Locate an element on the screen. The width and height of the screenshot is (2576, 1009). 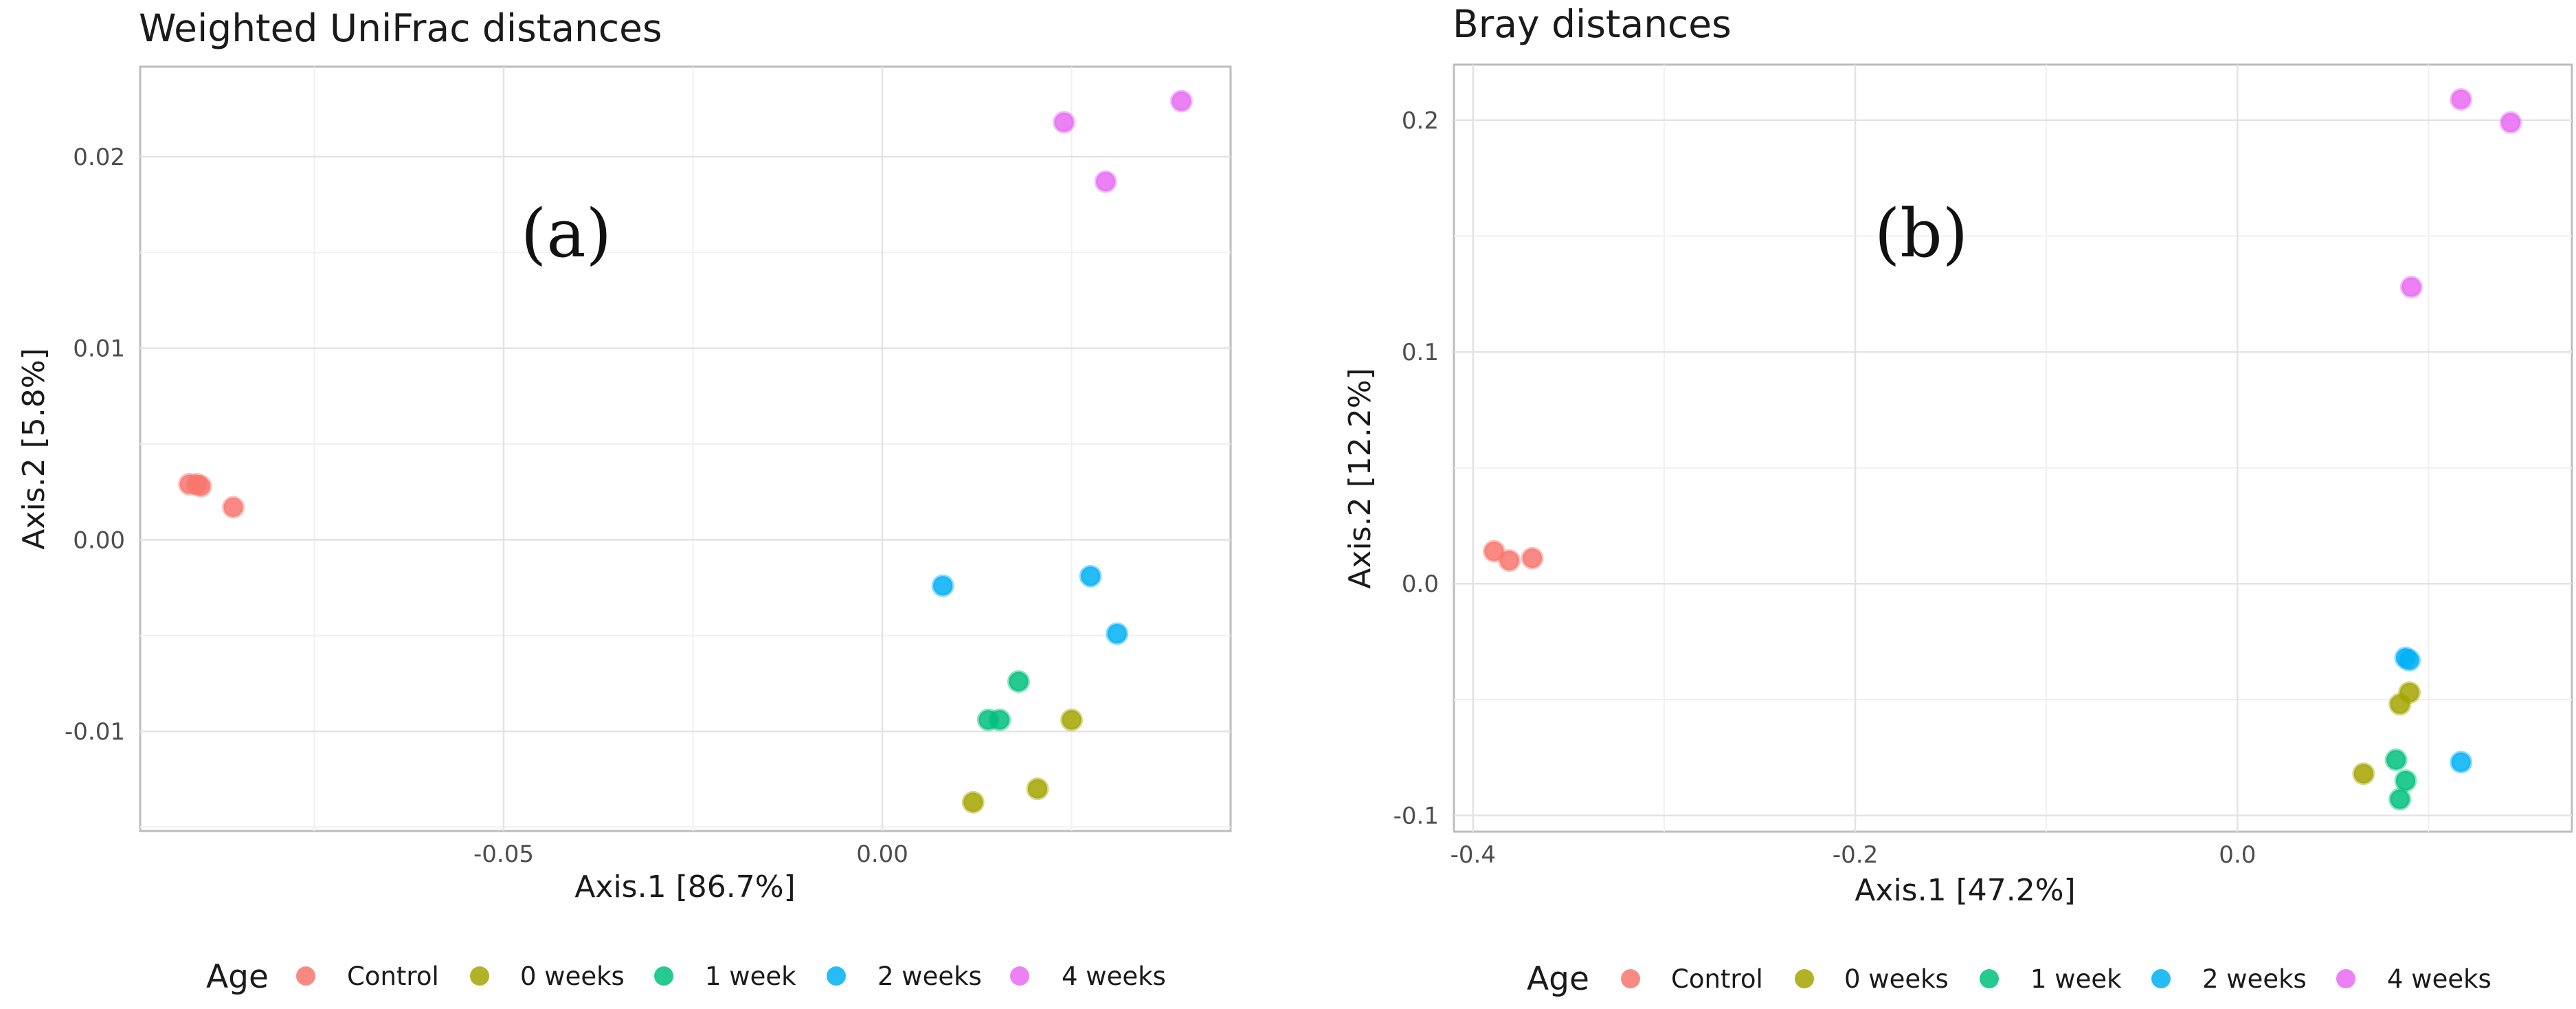
panel-label: (a) is located at coordinates (566, 233).